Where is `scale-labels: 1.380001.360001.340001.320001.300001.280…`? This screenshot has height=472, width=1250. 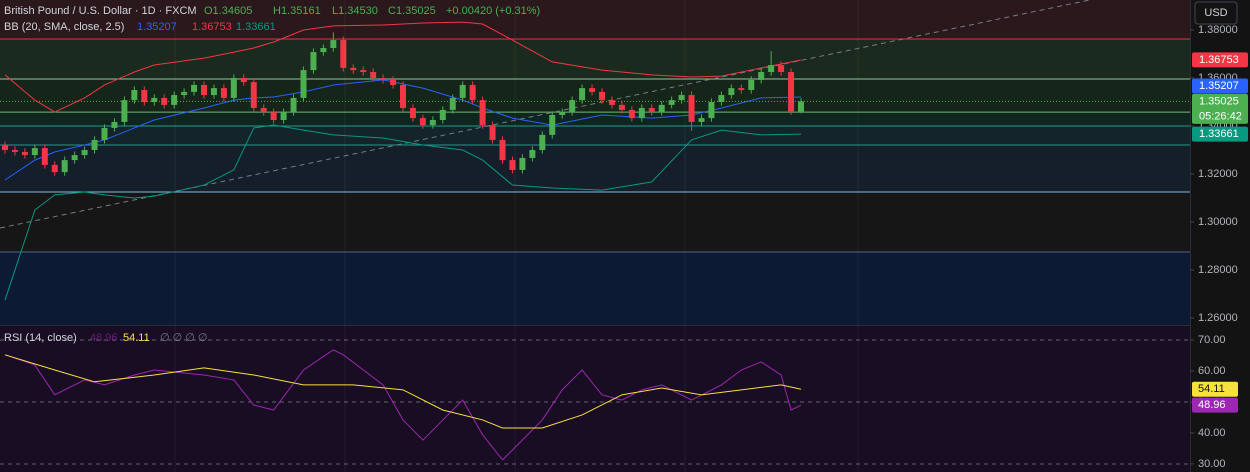 scale-labels: 1.380001.360001.340001.320001.300001.280… is located at coordinates (1219, 247).